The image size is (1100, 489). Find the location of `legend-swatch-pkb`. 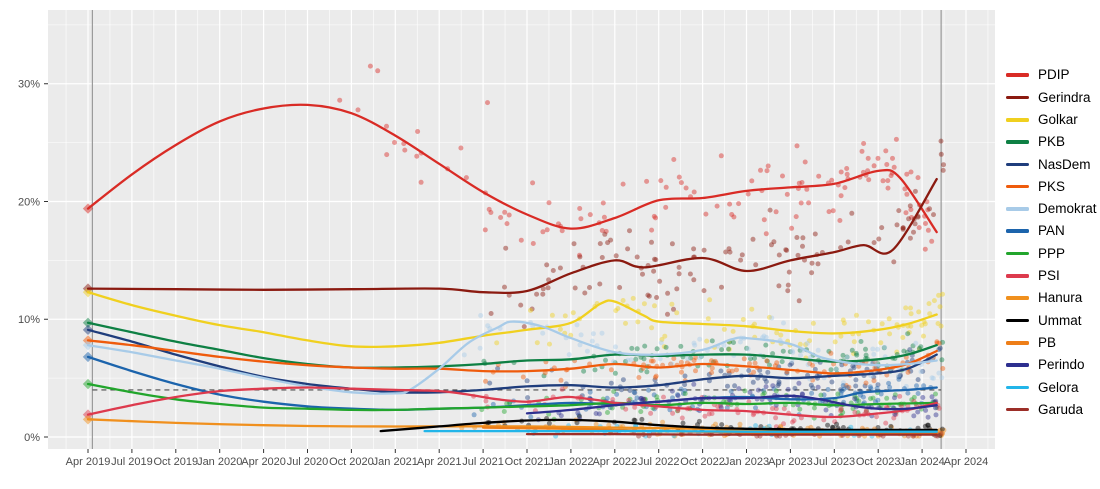

legend-swatch-pkb is located at coordinates (1017, 142).